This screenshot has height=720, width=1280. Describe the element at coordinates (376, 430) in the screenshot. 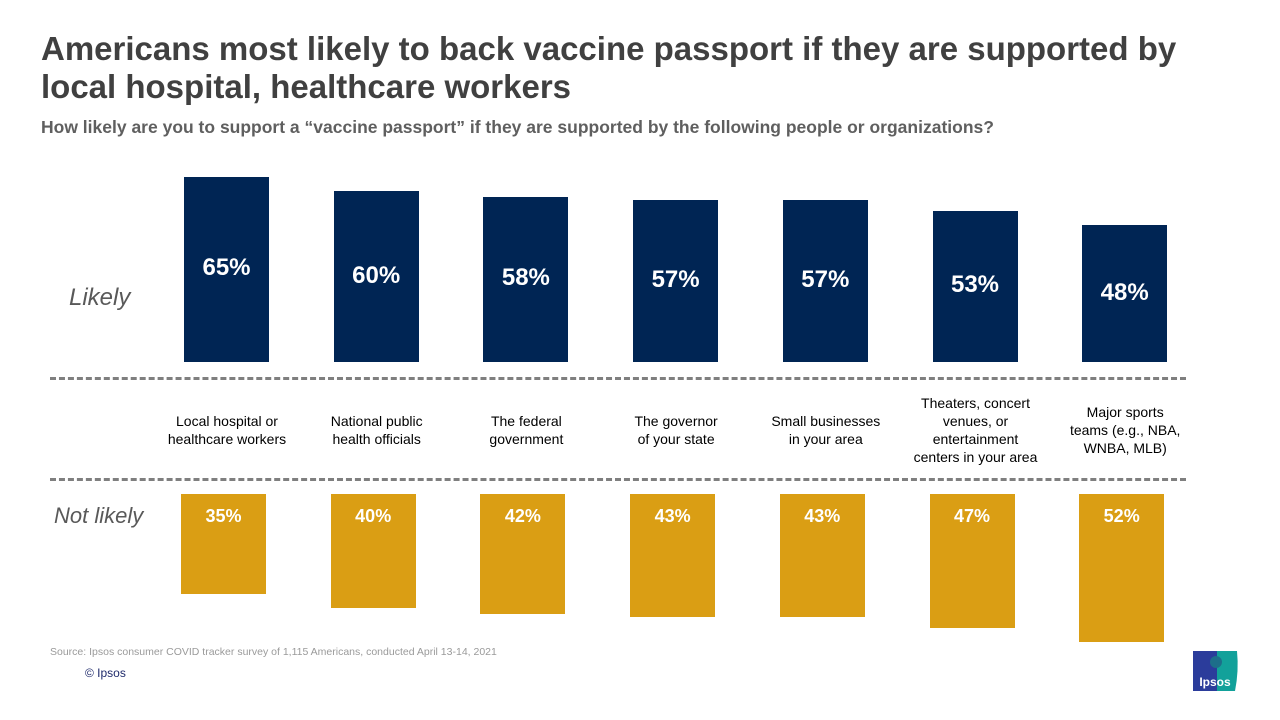

I see `category-label: National public health officials` at that location.